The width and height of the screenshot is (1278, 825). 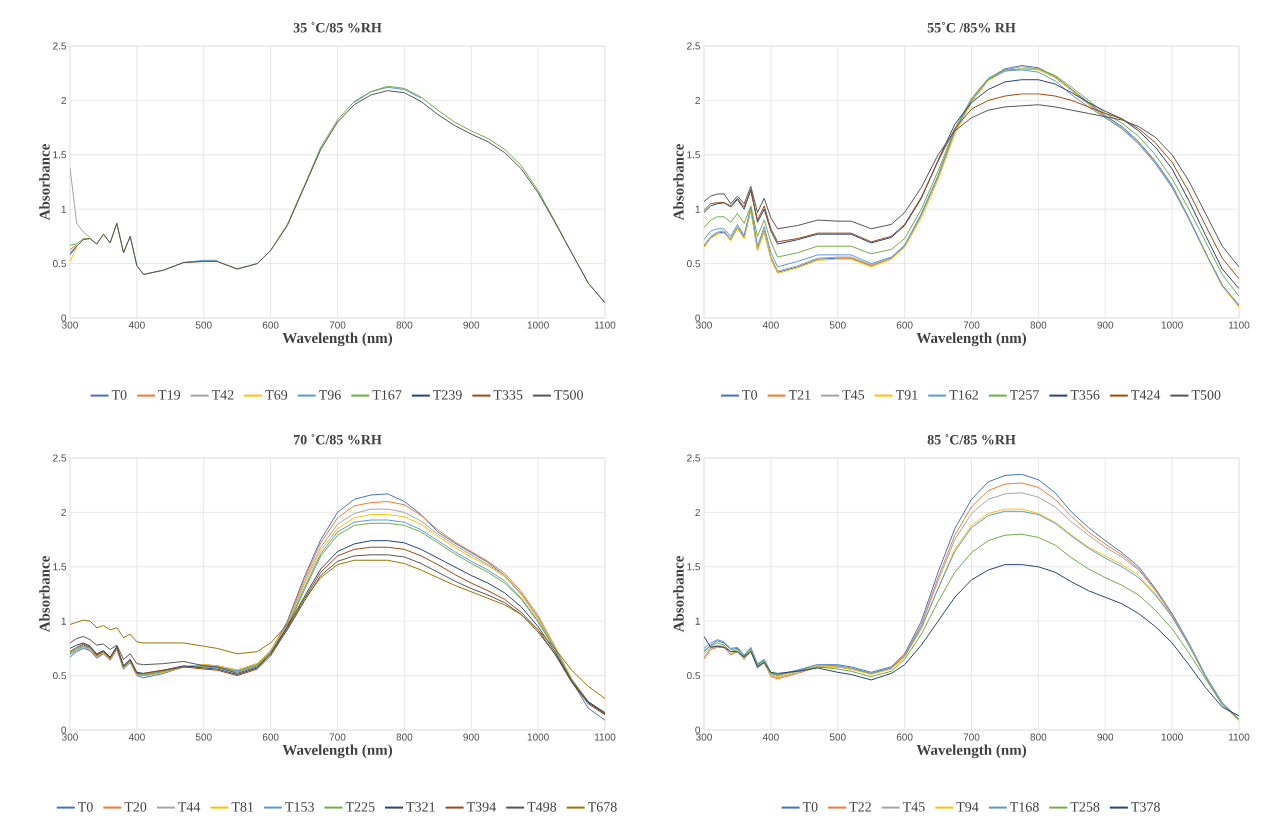 What do you see at coordinates (169, 395) in the screenshot?
I see `legend-label: T19` at bounding box center [169, 395].